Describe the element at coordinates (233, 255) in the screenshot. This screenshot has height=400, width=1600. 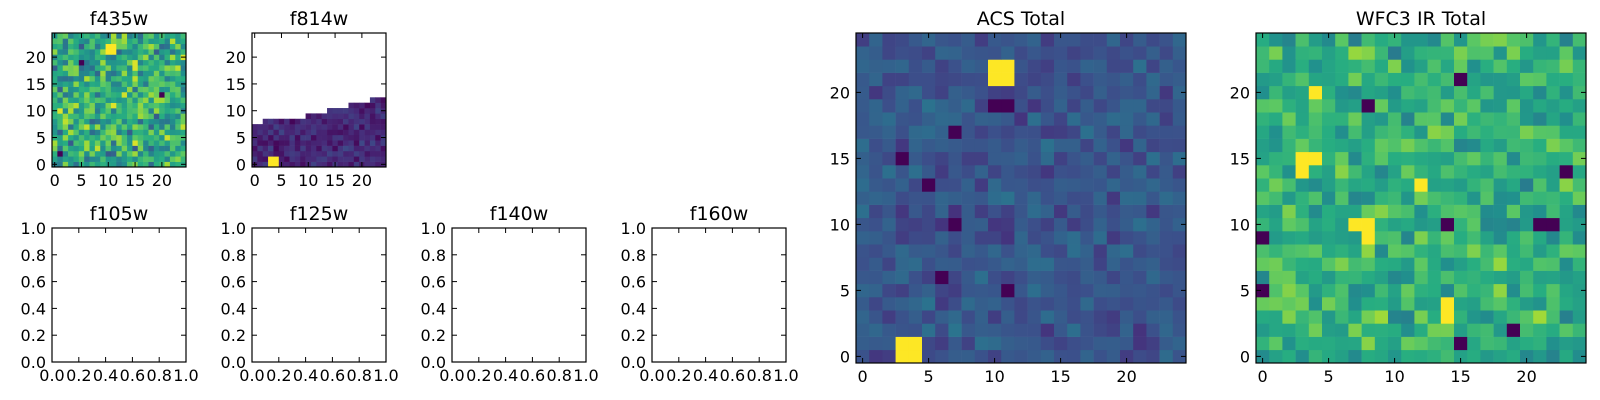
I see `y-tick-label: 0.8` at that location.